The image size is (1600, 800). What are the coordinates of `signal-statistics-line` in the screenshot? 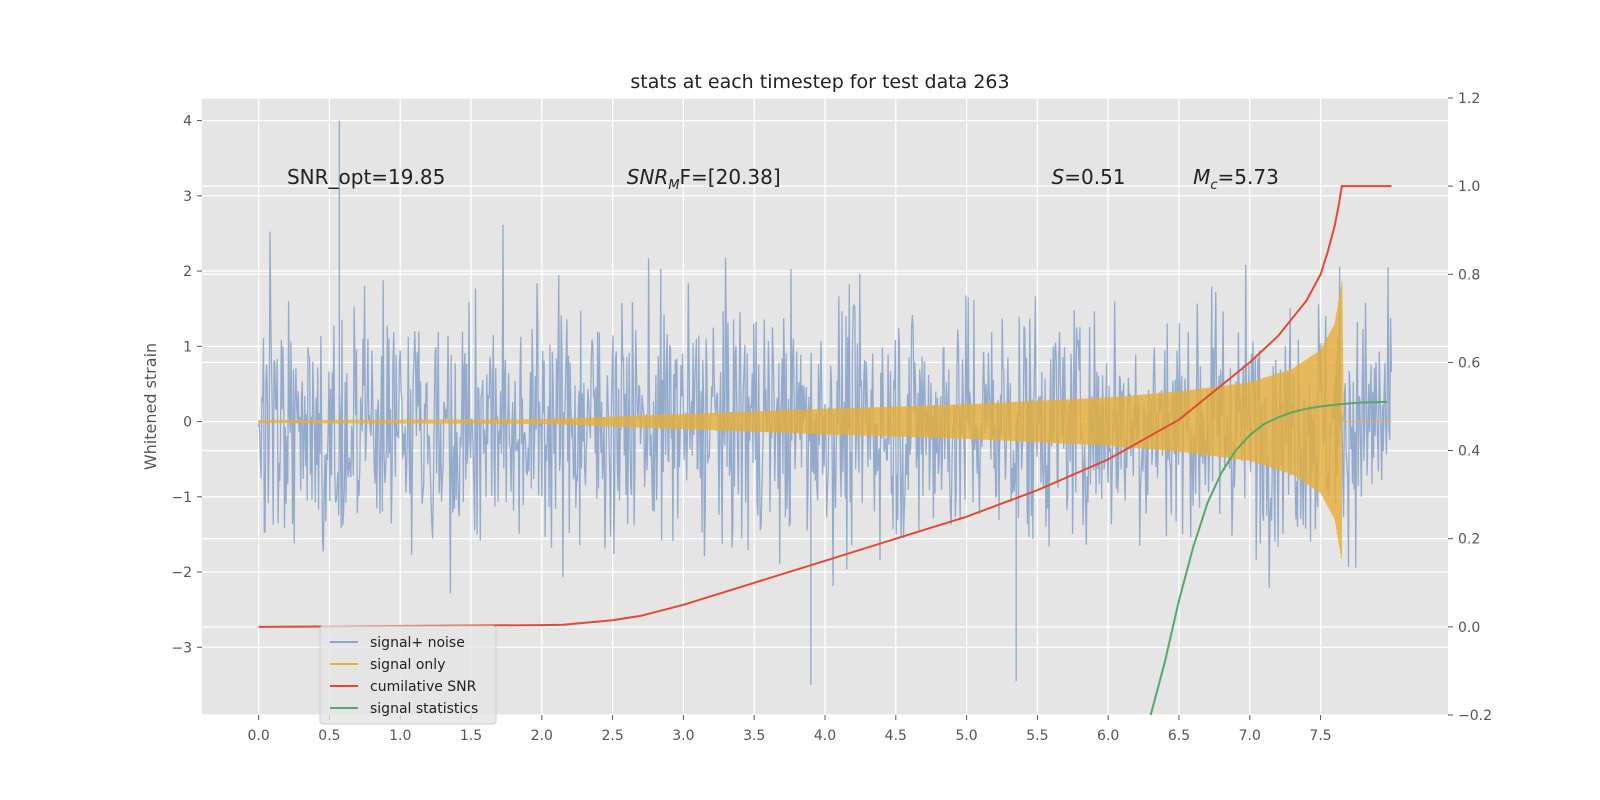 It's located at (1268, 557).